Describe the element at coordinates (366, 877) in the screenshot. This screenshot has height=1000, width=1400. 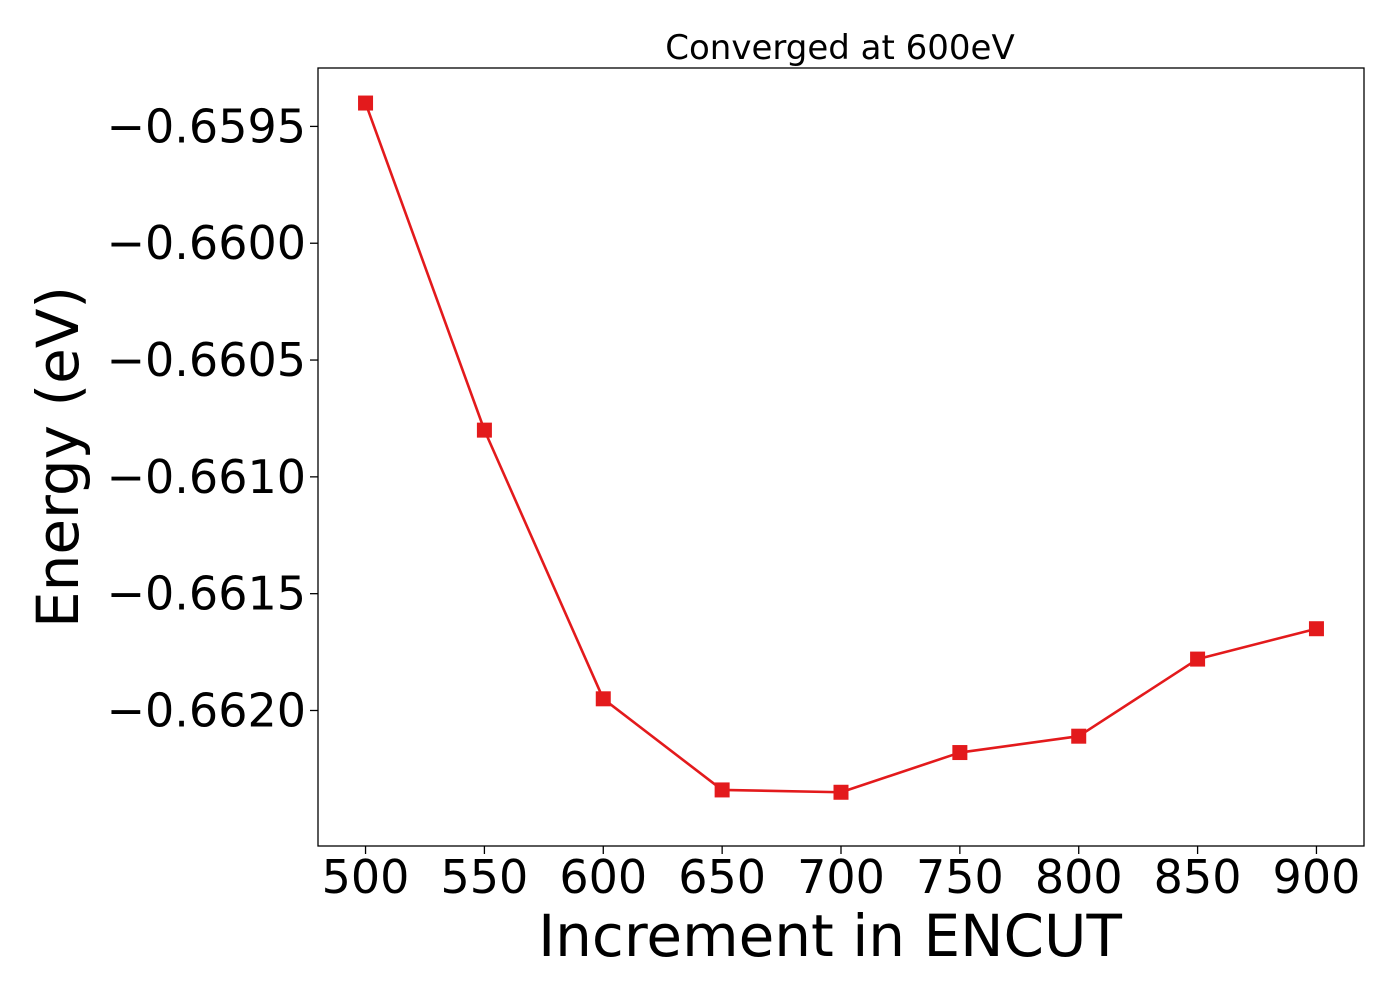
I see `x-tick-label: 500` at that location.